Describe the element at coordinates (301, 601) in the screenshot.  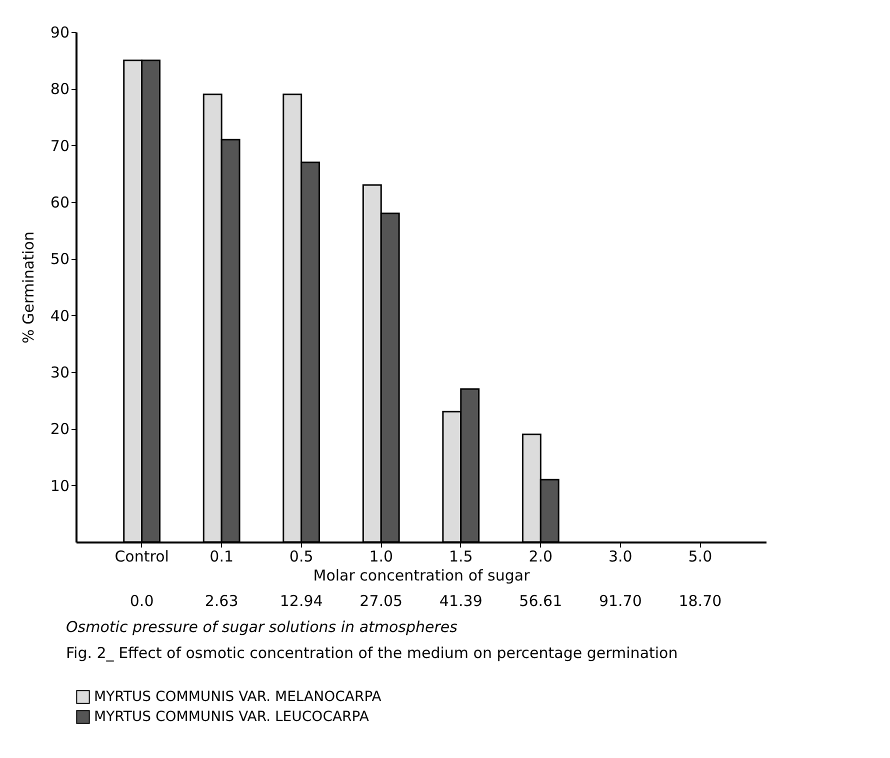
I see `text: 12.94` at that location.